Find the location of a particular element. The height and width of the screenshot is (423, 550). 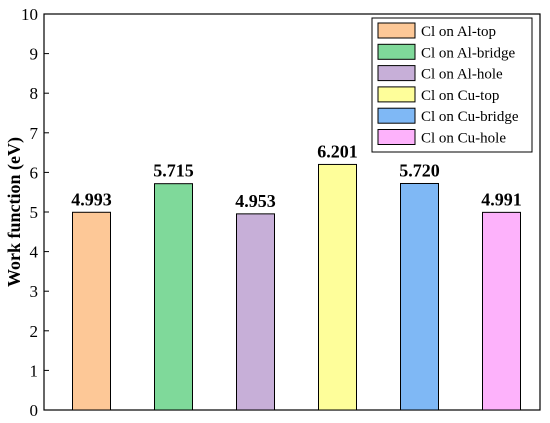

data-labels: 4.993 5.715 4.953 6.201 5.720 4.991 is located at coordinates (296, 175).